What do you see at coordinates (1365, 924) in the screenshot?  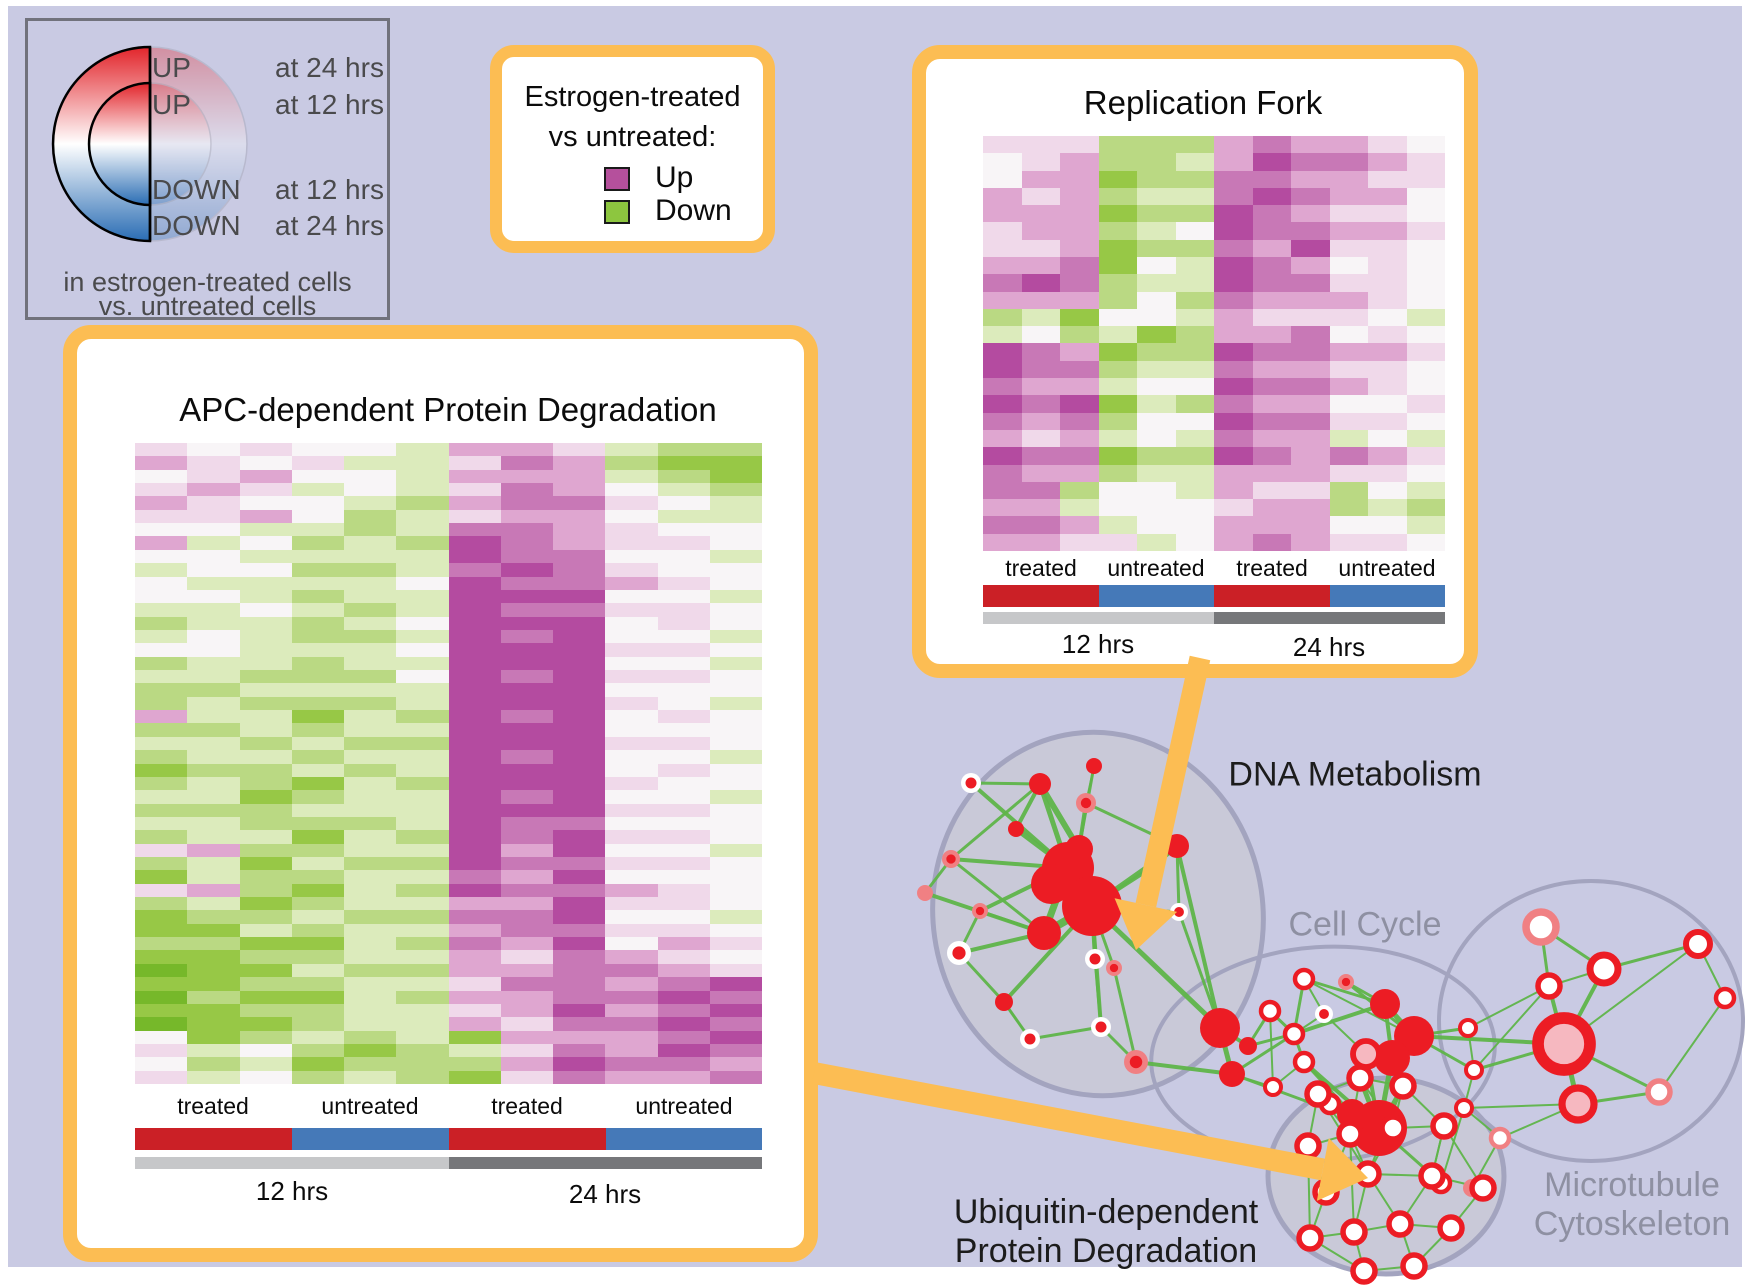 I see `cluster-label-cell-cycle: Cell Cycle` at bounding box center [1365, 924].